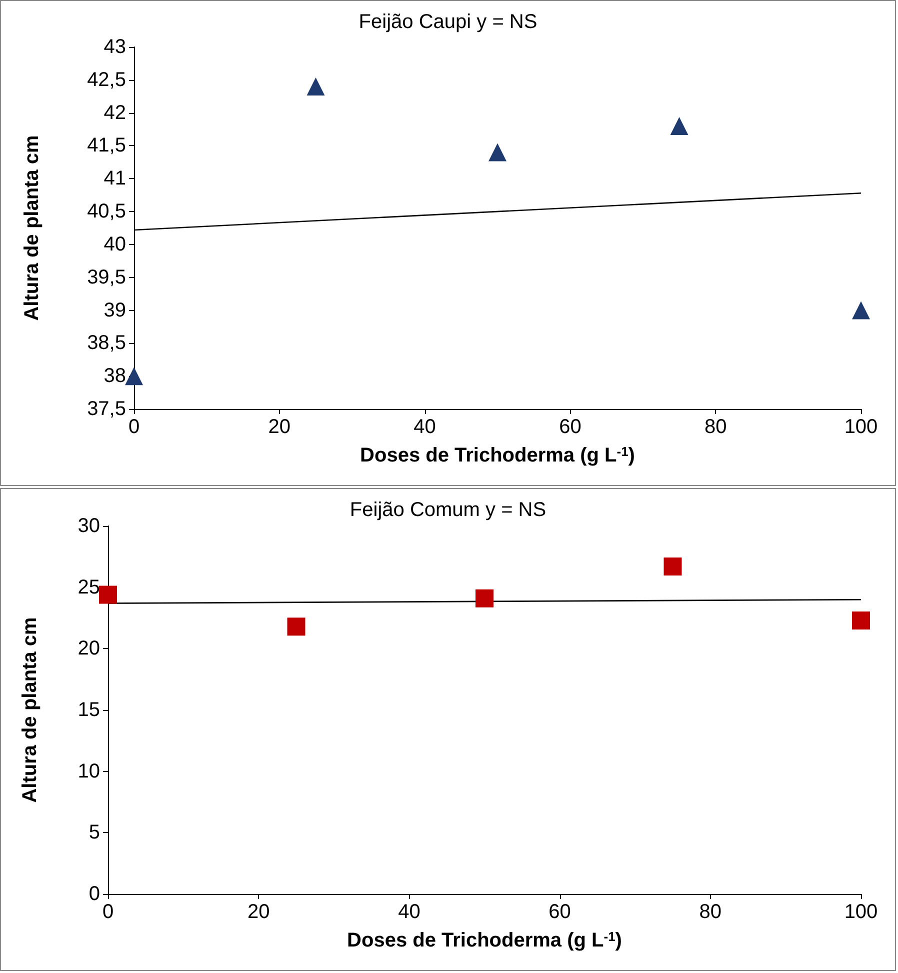 This screenshot has height=973, width=898. I want to click on y-tick-label: 10, so click(89, 771).